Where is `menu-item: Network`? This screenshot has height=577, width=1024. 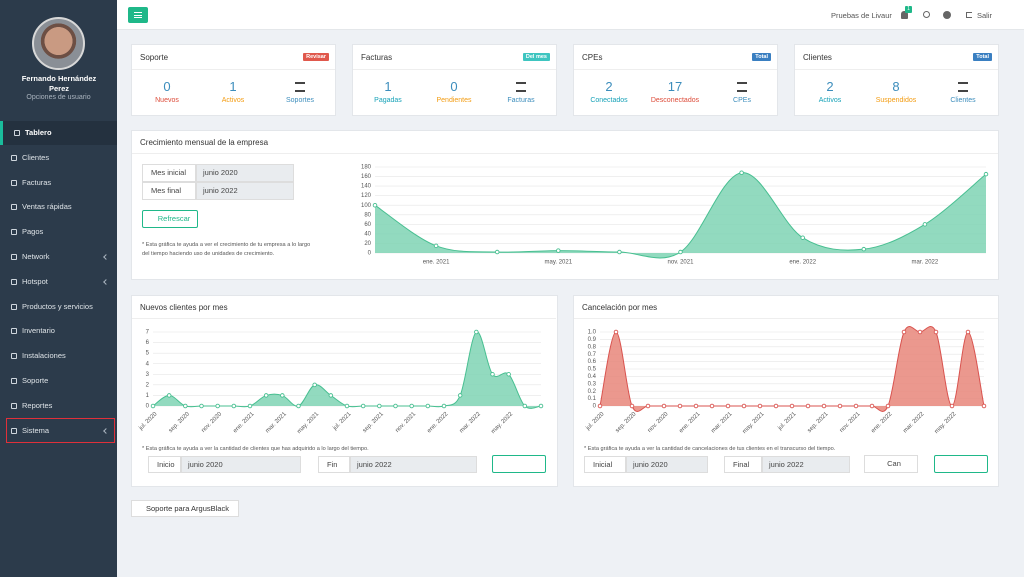
menu-item: Network is located at coordinates (58, 257).